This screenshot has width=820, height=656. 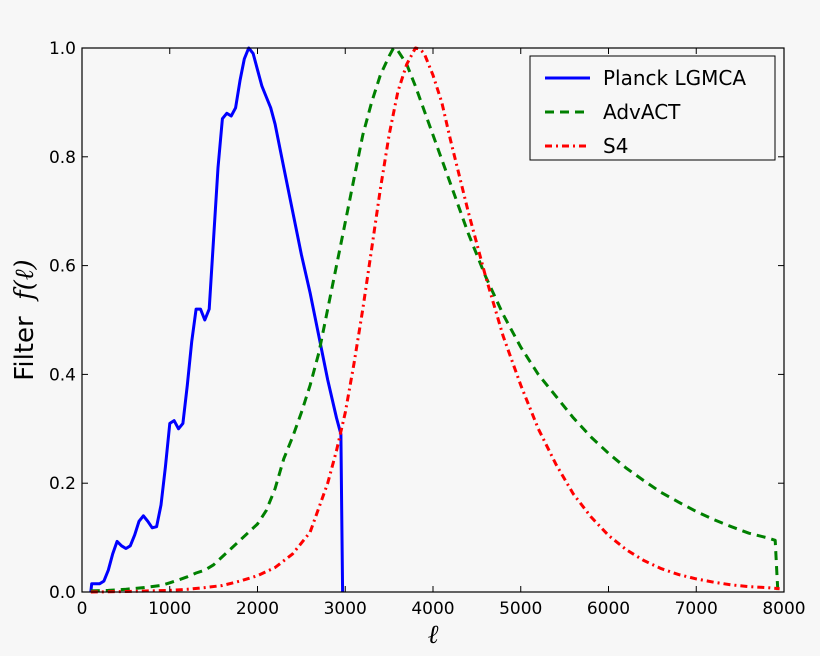 What do you see at coordinates (62, 484) in the screenshot?
I see `y-tick-label: 0.2` at bounding box center [62, 484].